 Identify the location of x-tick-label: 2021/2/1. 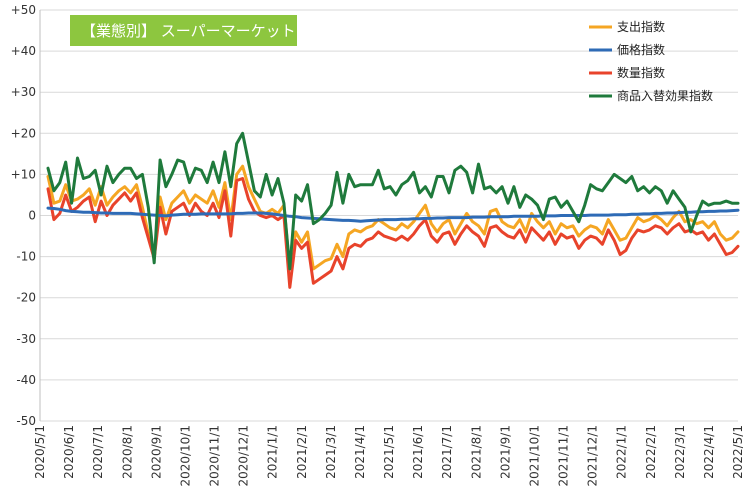
(302, 452).